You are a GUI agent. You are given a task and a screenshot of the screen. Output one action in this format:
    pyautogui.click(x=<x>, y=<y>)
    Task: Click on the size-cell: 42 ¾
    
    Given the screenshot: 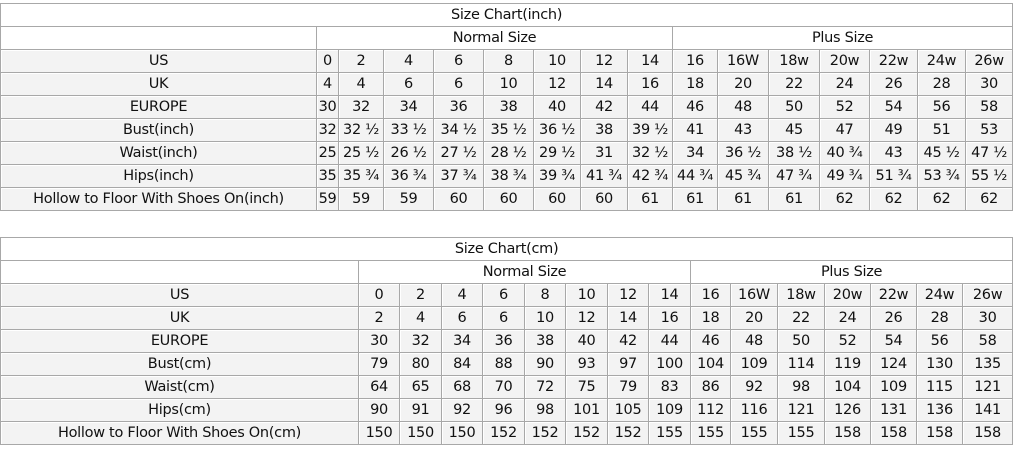 What is the action you would take?
    pyautogui.click(x=650, y=176)
    